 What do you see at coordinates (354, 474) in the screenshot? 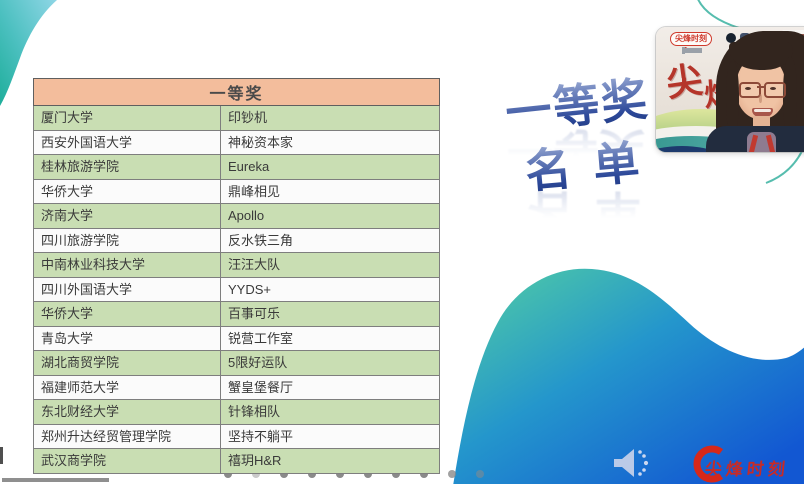
I see `decorative-dots` at bounding box center [354, 474].